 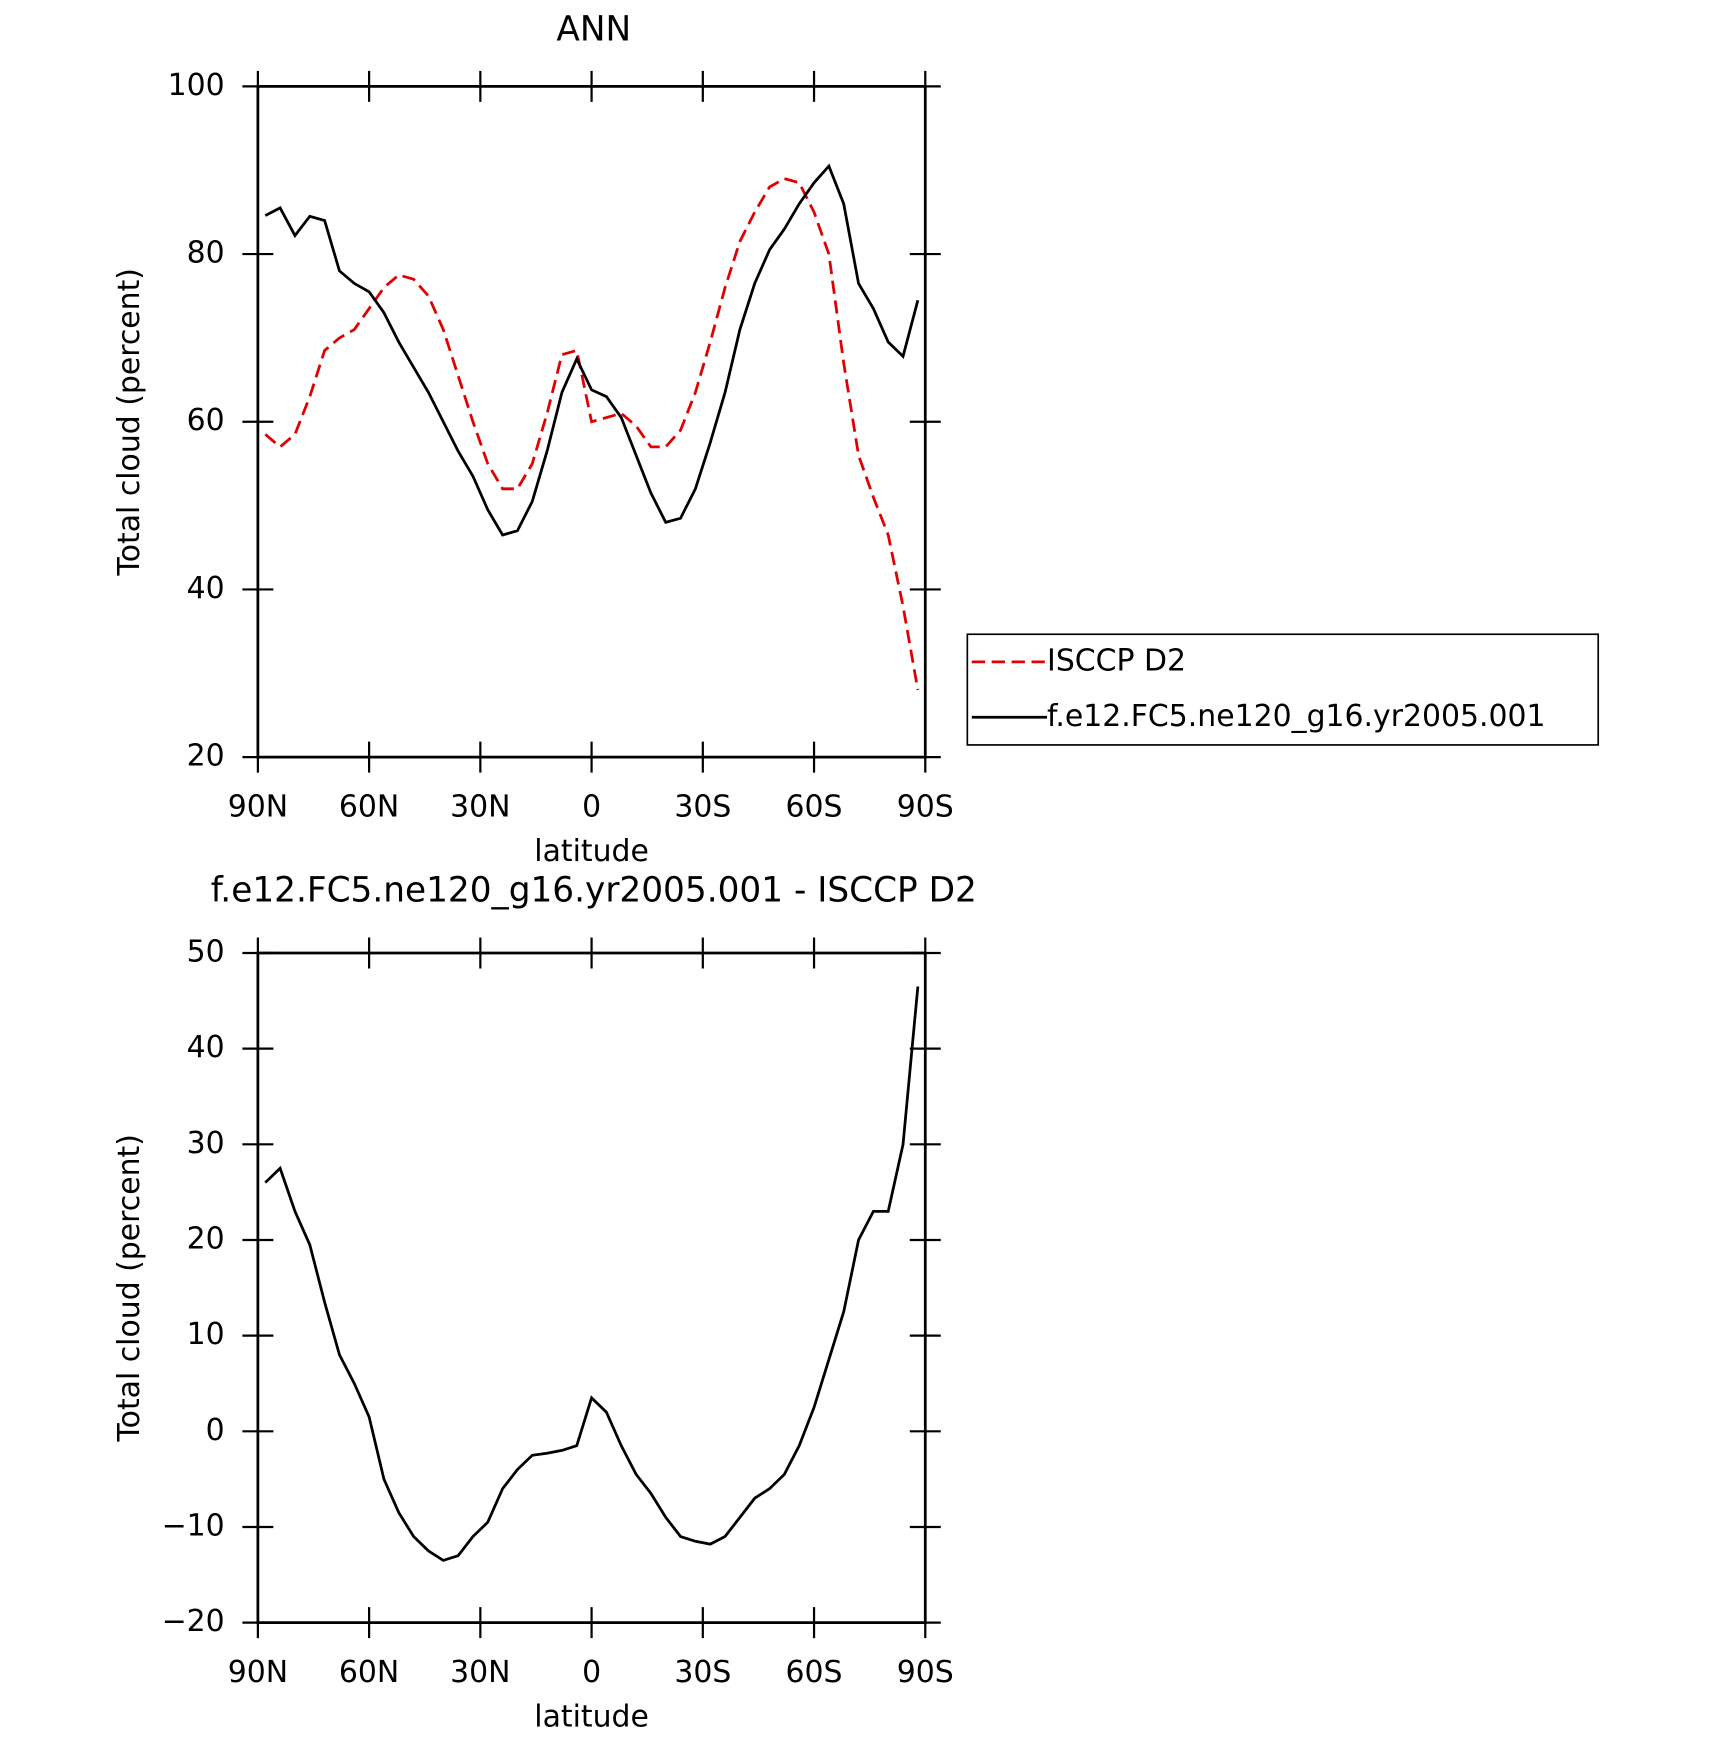 What do you see at coordinates (206, 1143) in the screenshot?
I see `y-tick-label: 30` at bounding box center [206, 1143].